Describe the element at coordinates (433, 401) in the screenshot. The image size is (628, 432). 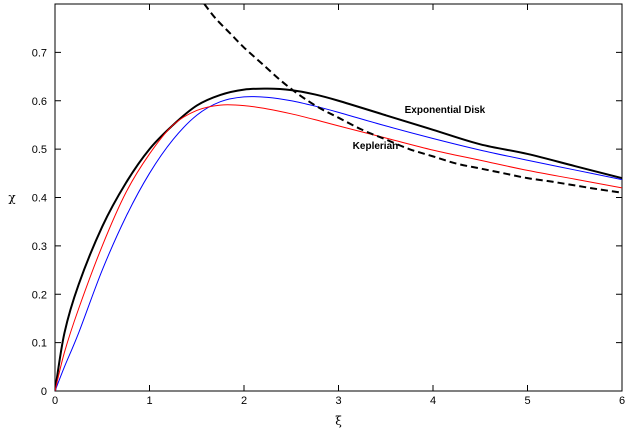
I see `x-tick-label: 4` at that location.